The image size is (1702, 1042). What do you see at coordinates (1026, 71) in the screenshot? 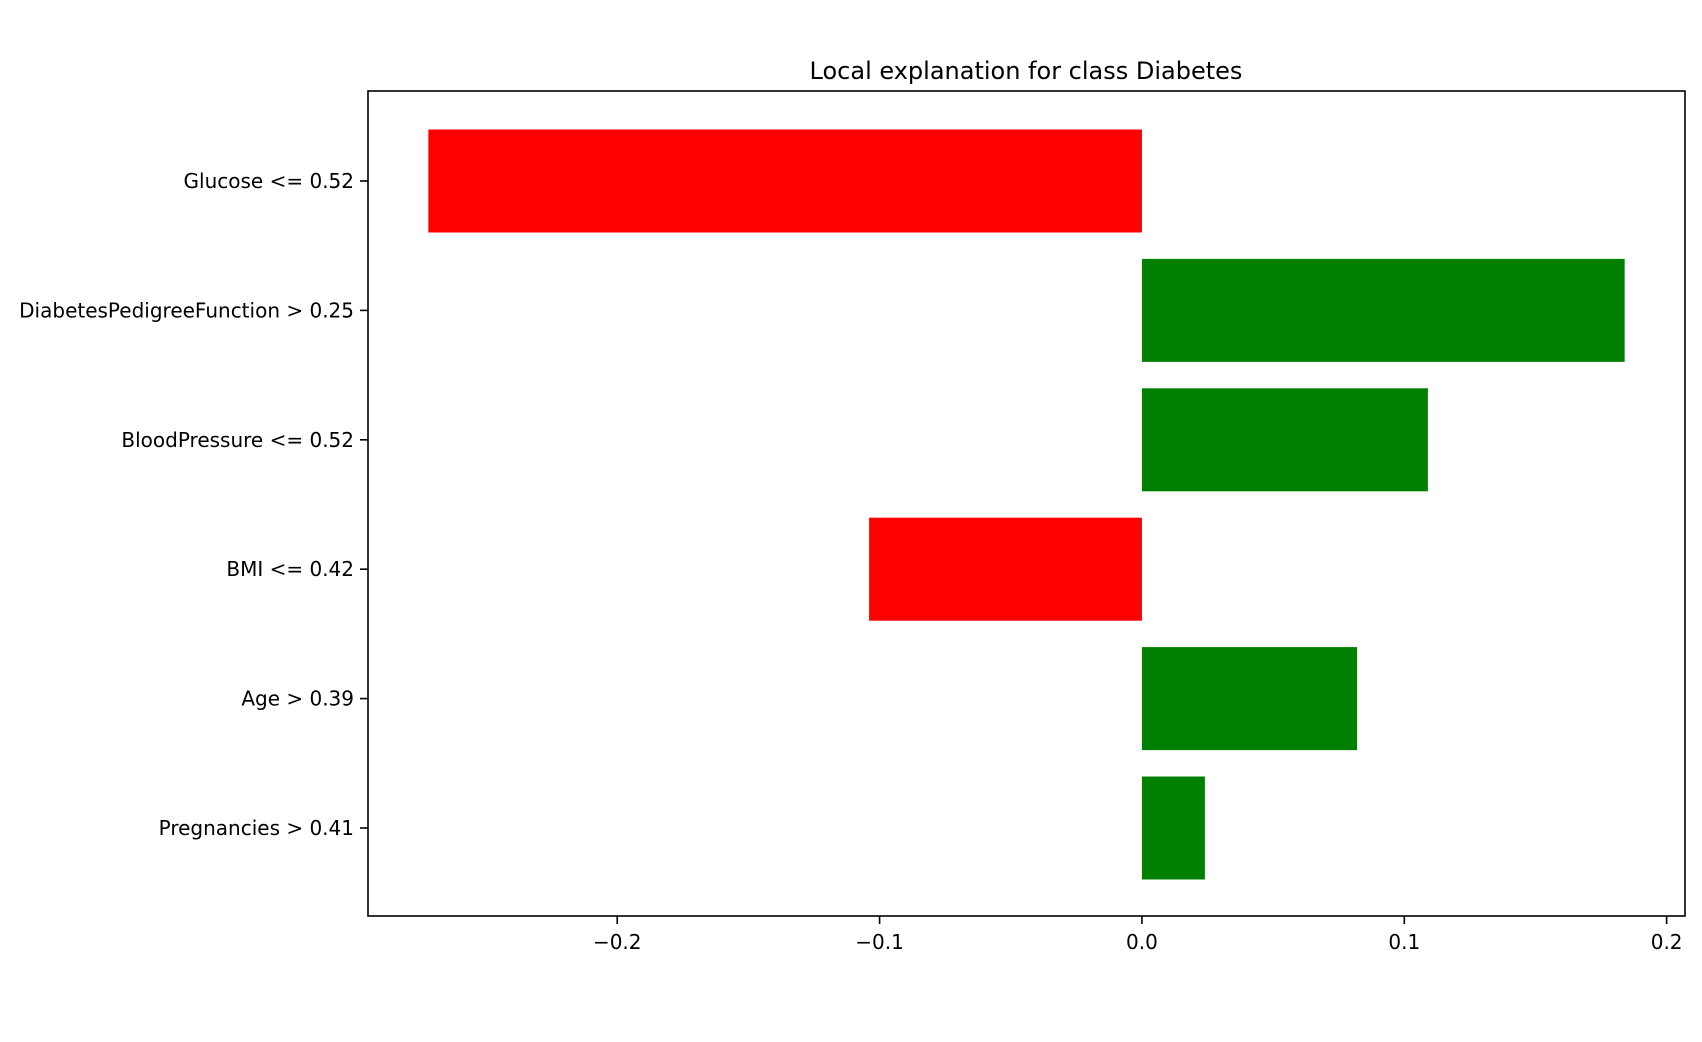
I see `chart-title: Local explanation for class Diabetes` at bounding box center [1026, 71].